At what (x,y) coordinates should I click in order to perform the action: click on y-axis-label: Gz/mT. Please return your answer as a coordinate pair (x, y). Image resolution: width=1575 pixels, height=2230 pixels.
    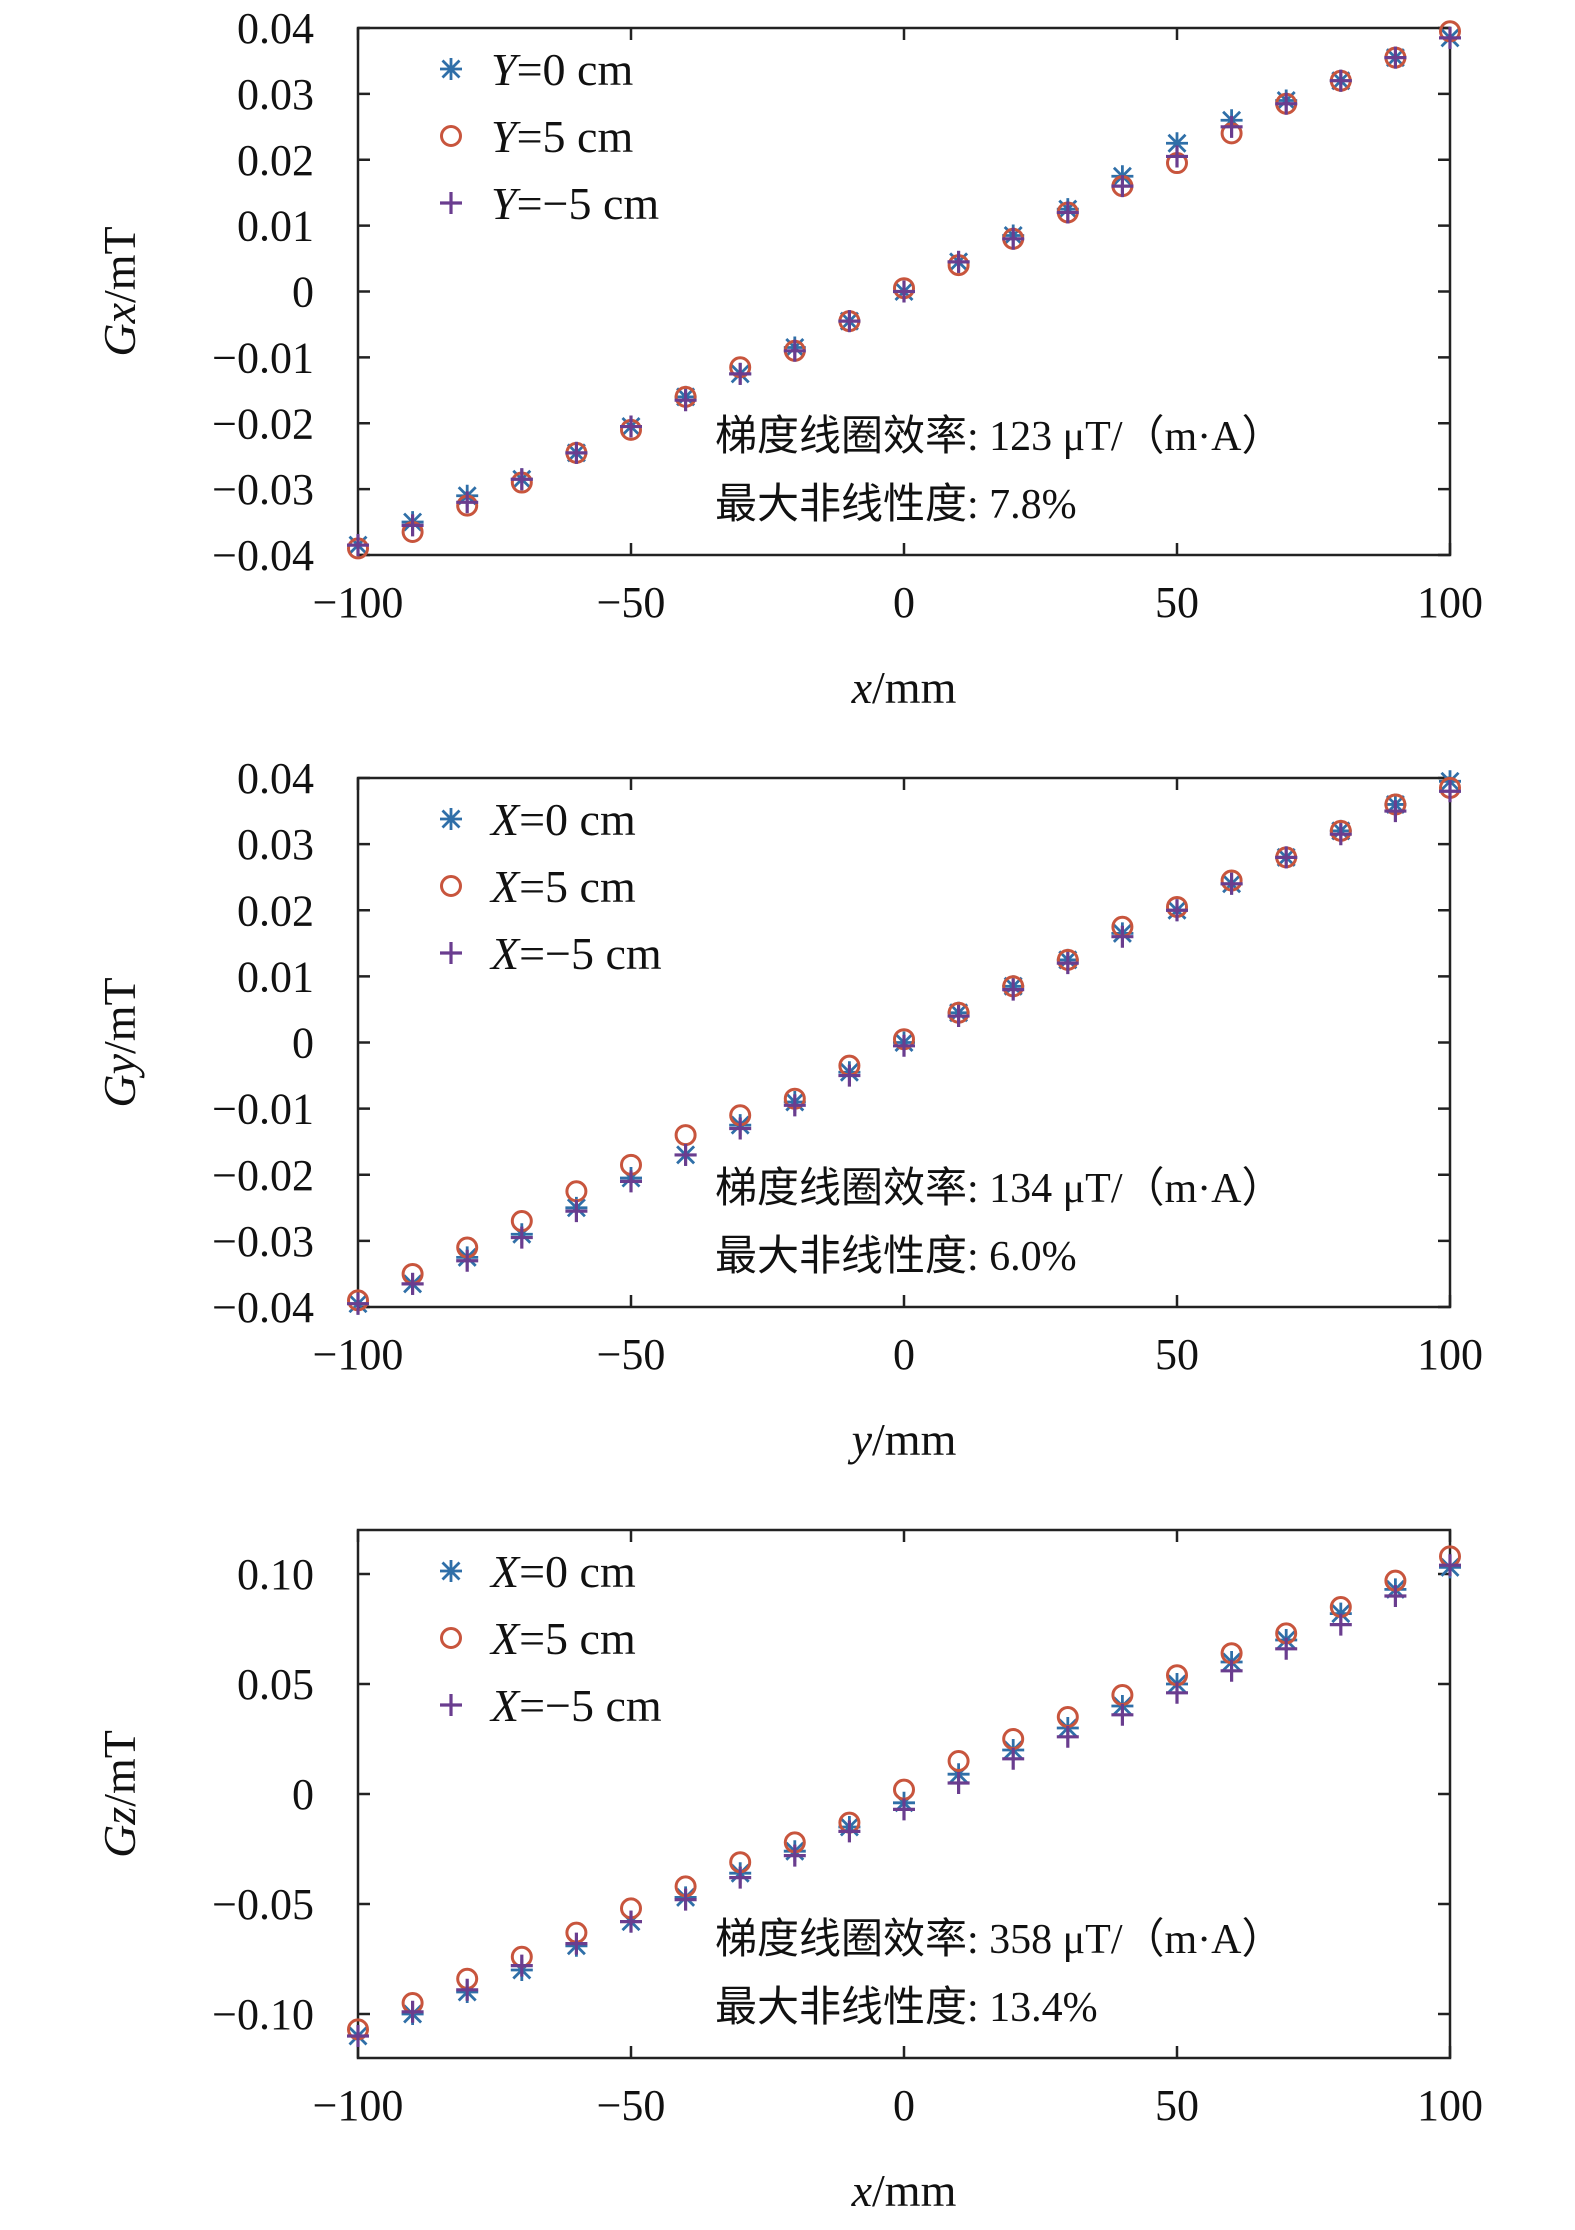
    Looking at the image, I should click on (119, 1794).